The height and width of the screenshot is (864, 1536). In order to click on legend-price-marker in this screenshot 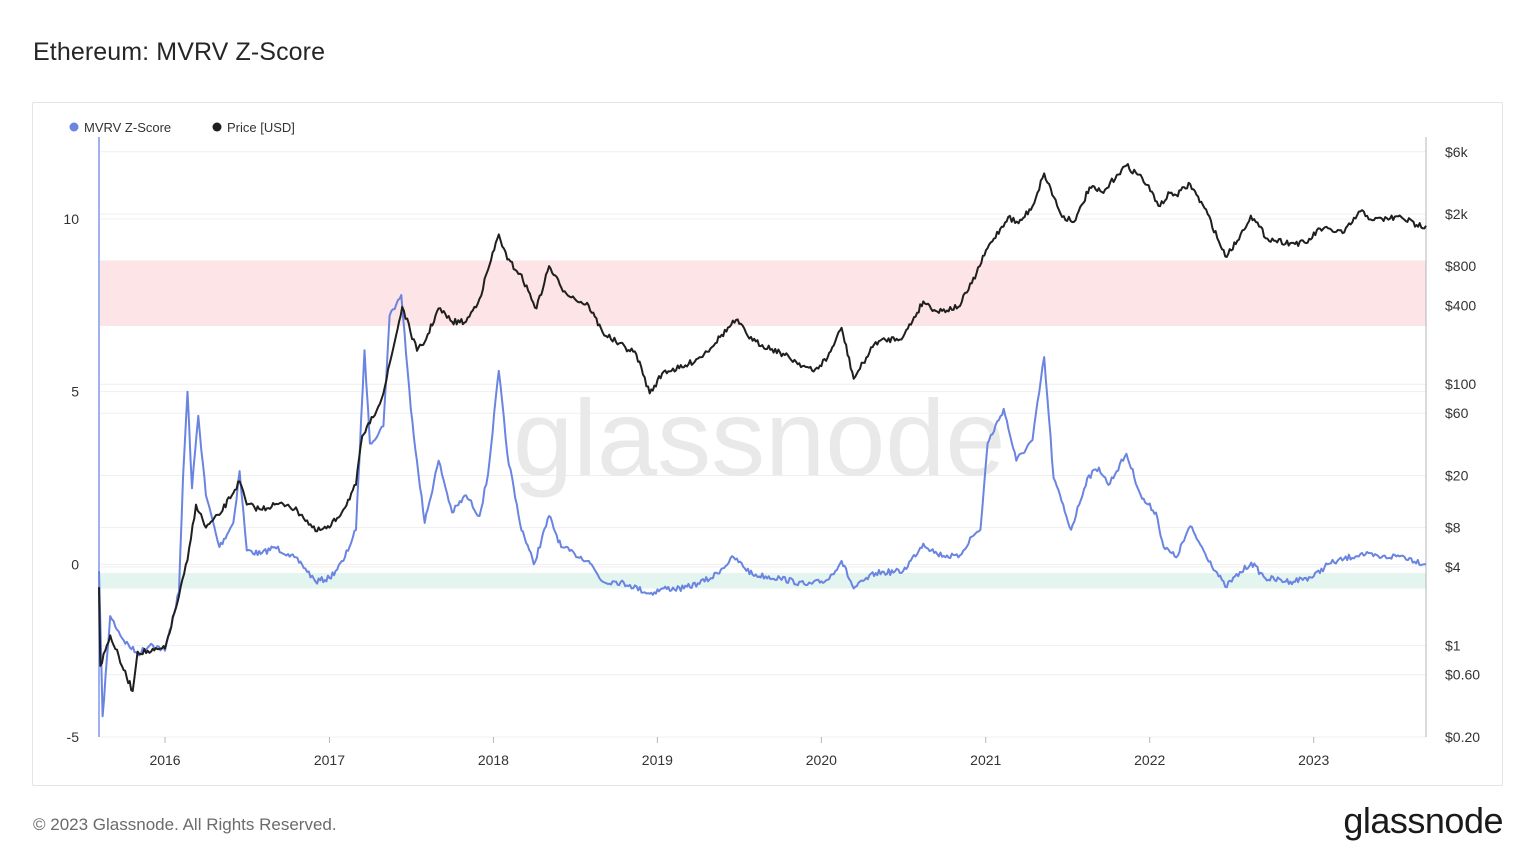, I will do `click(217, 127)`.